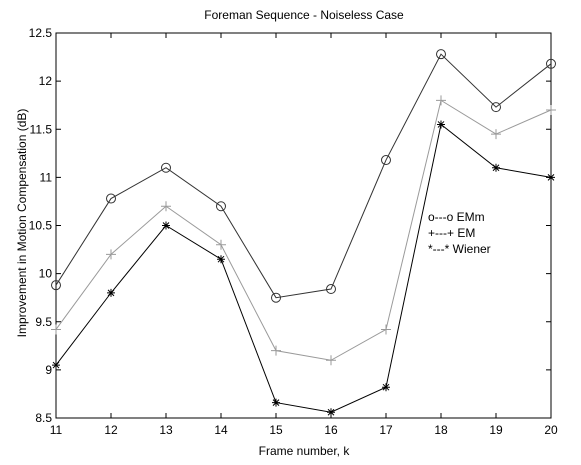  What do you see at coordinates (441, 430) in the screenshot?
I see `x-tick-label: 18` at bounding box center [441, 430].